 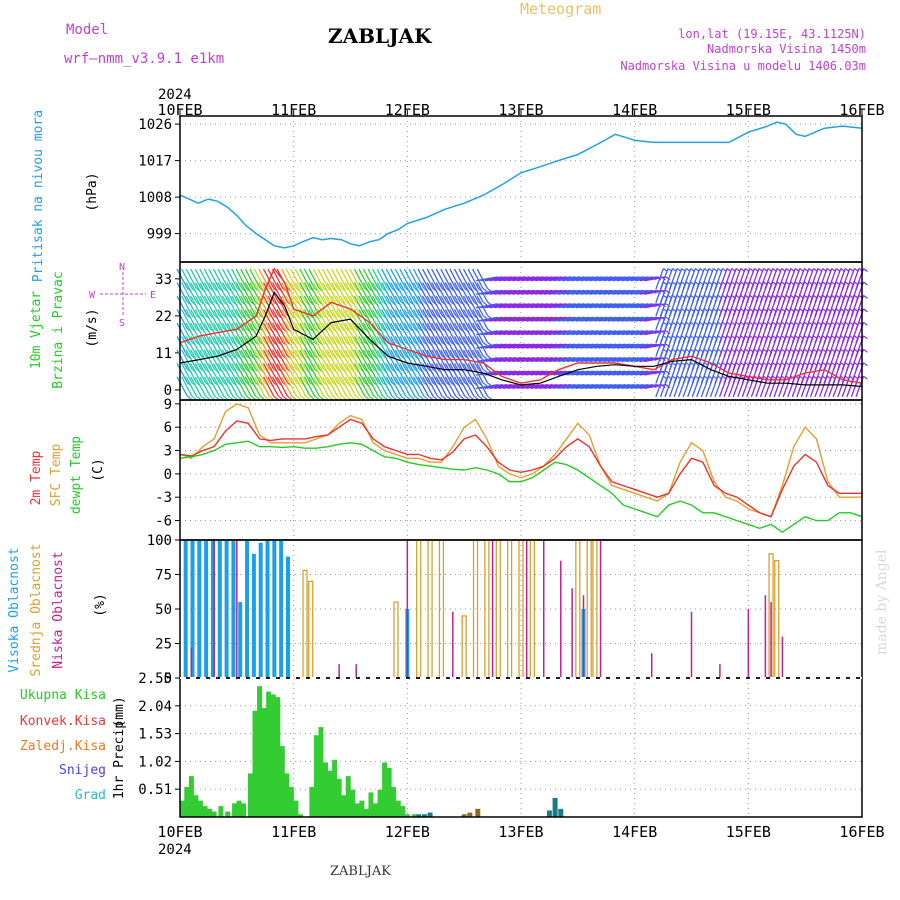 I want to click on y-tick-label: 1017, so click(x=155, y=162).